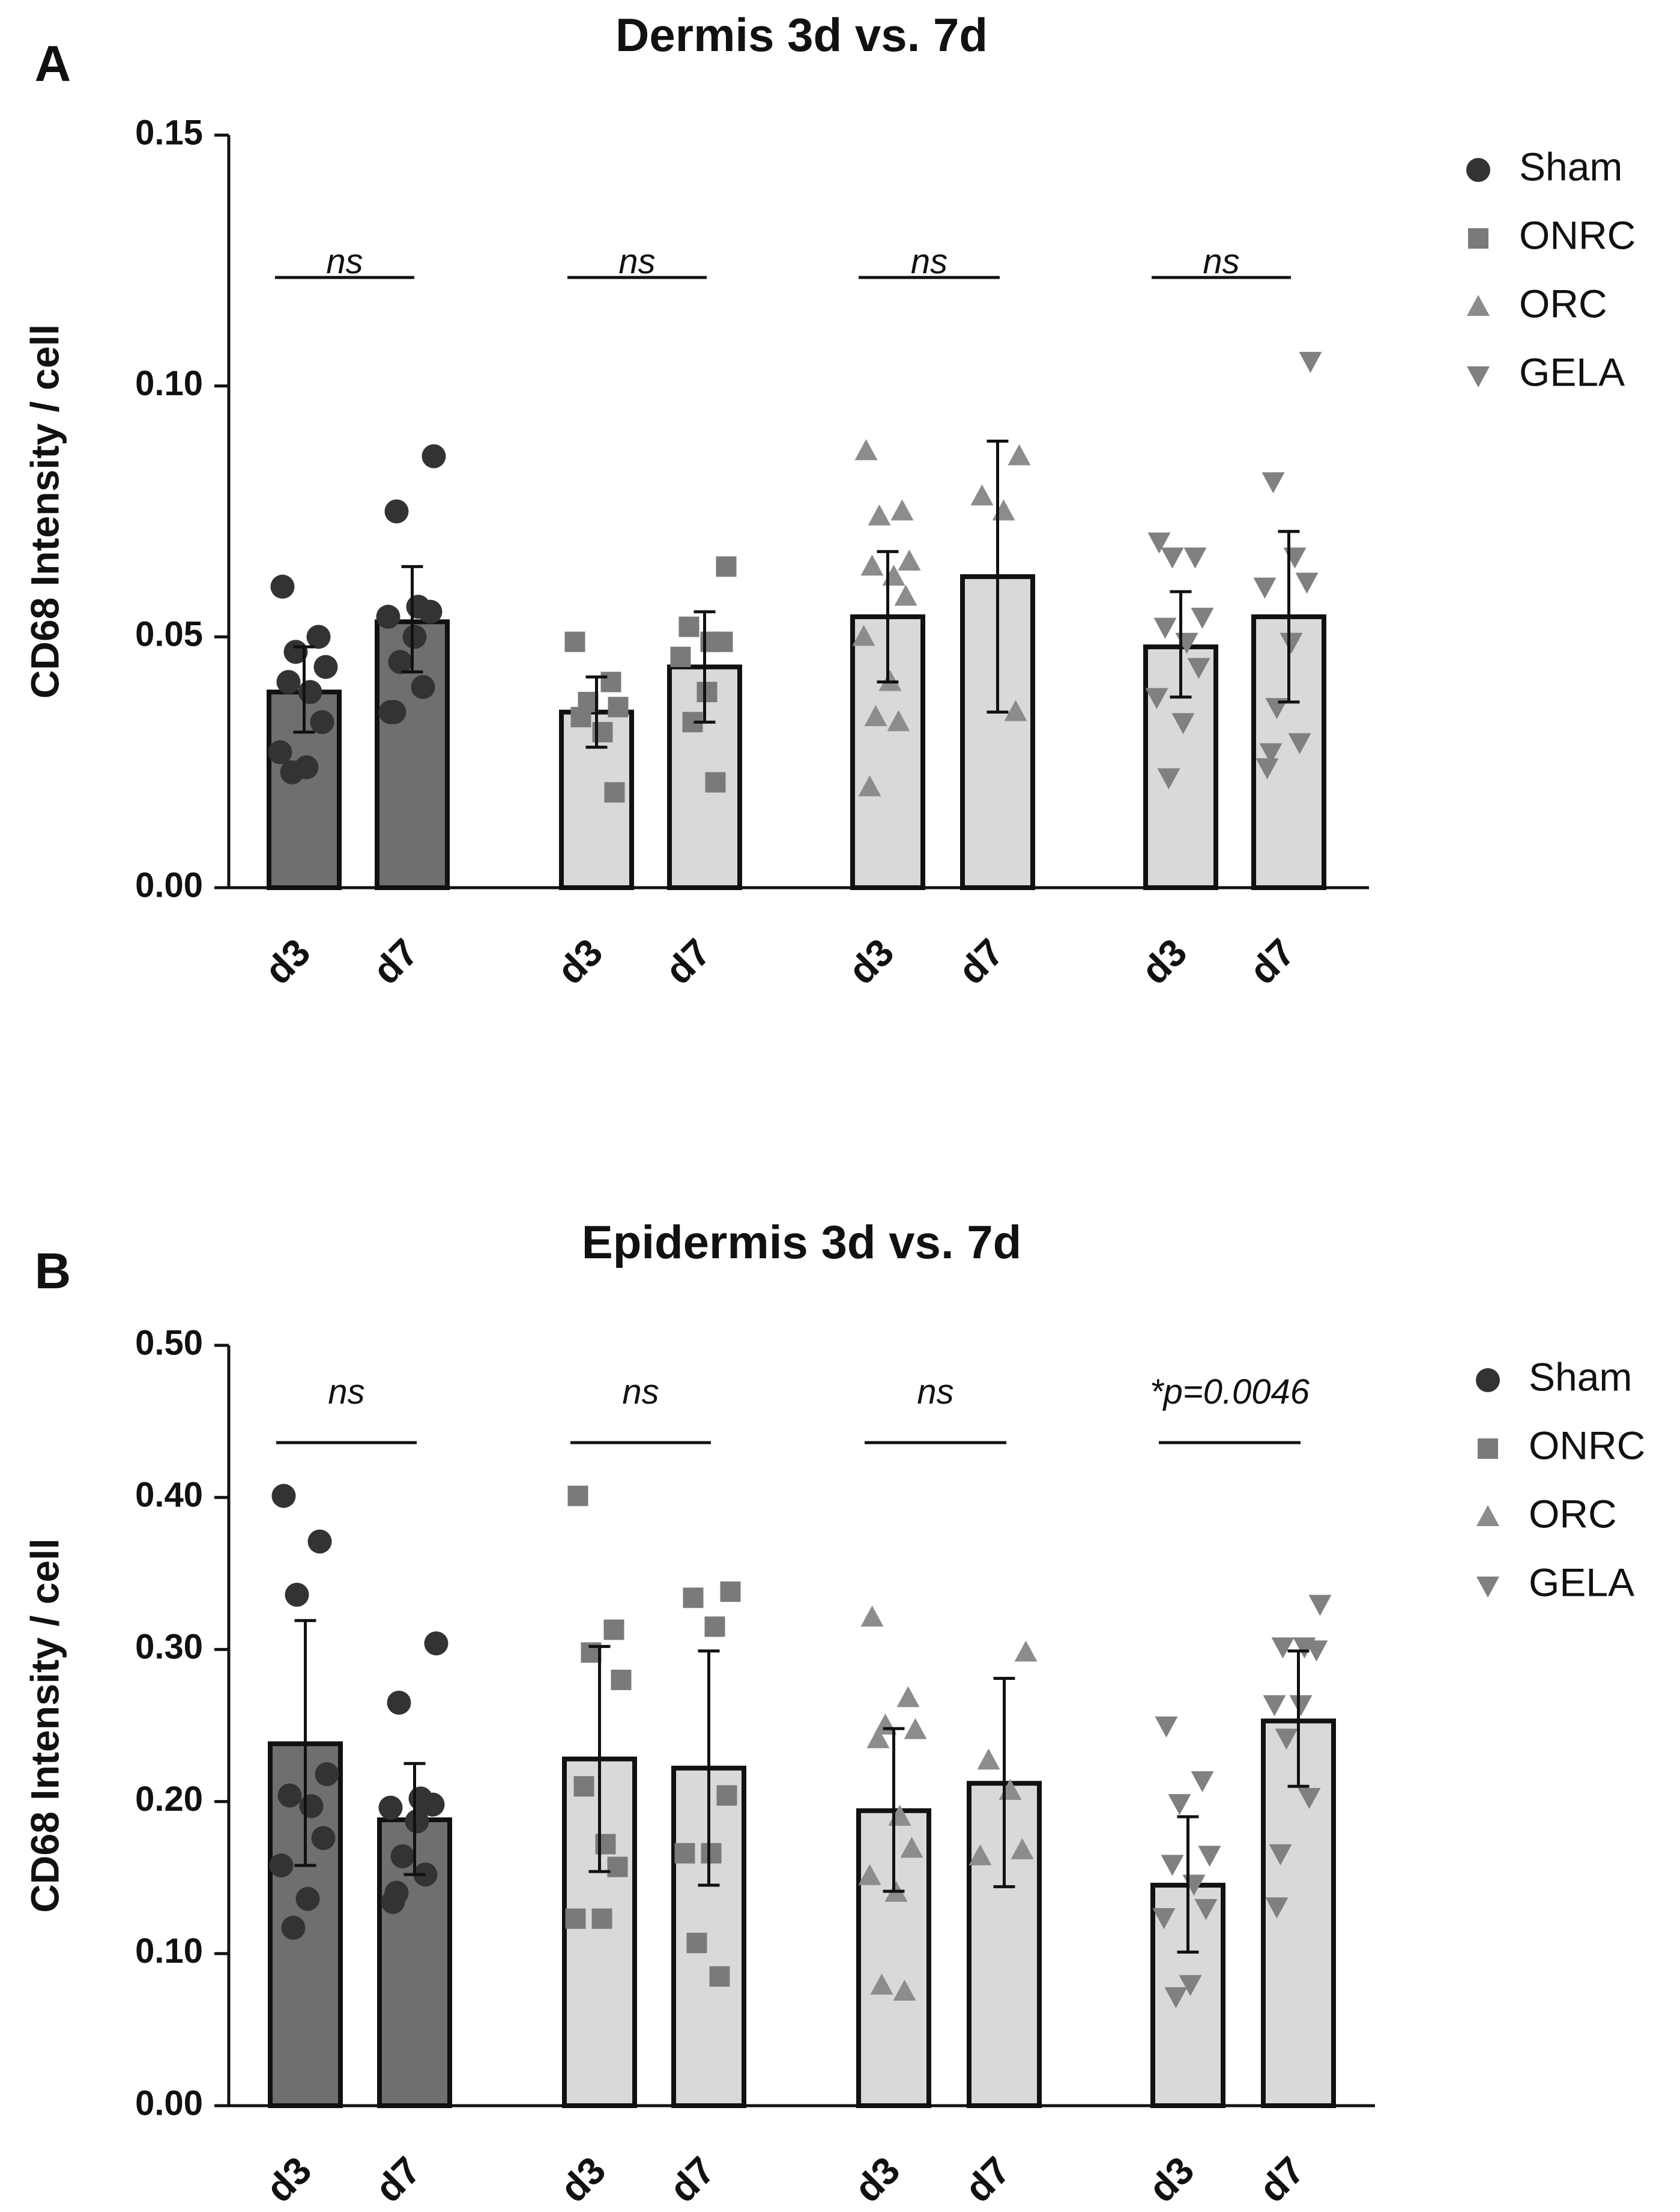  I want to click on y-tick-label: 0.20, so click(169, 1799).